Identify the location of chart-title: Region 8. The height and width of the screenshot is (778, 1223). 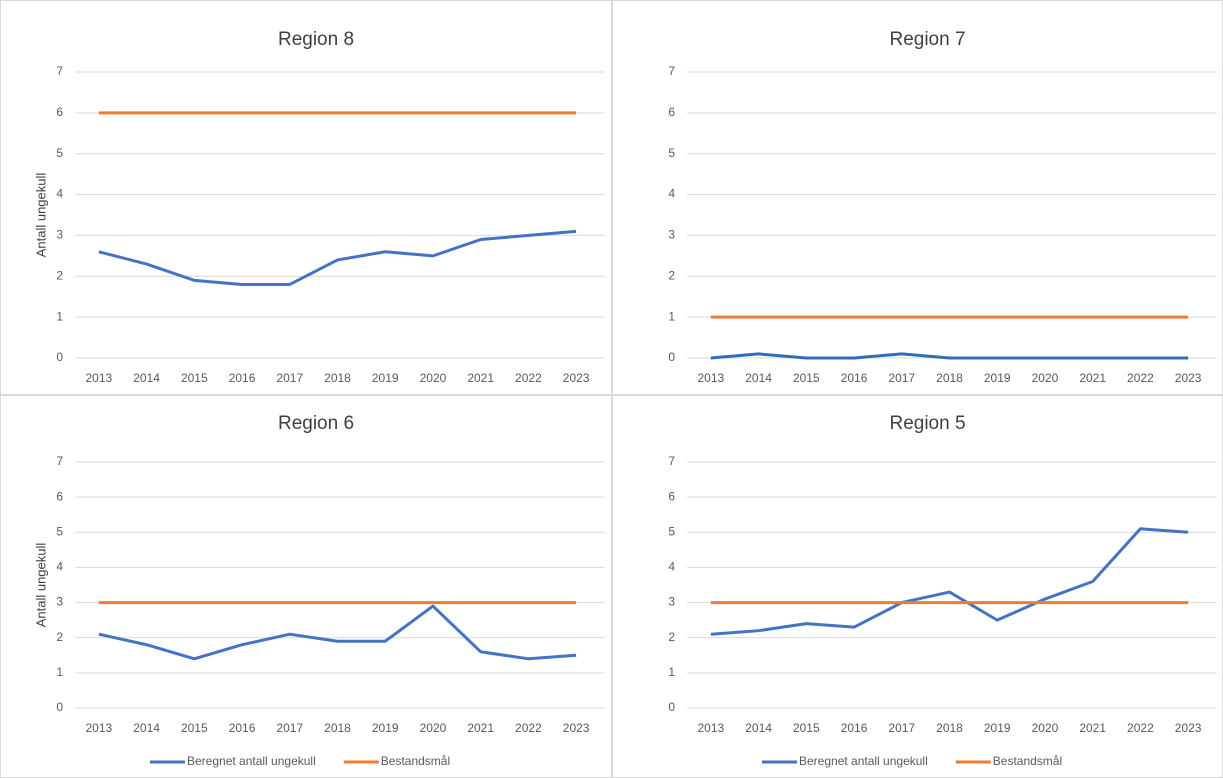
(316, 39).